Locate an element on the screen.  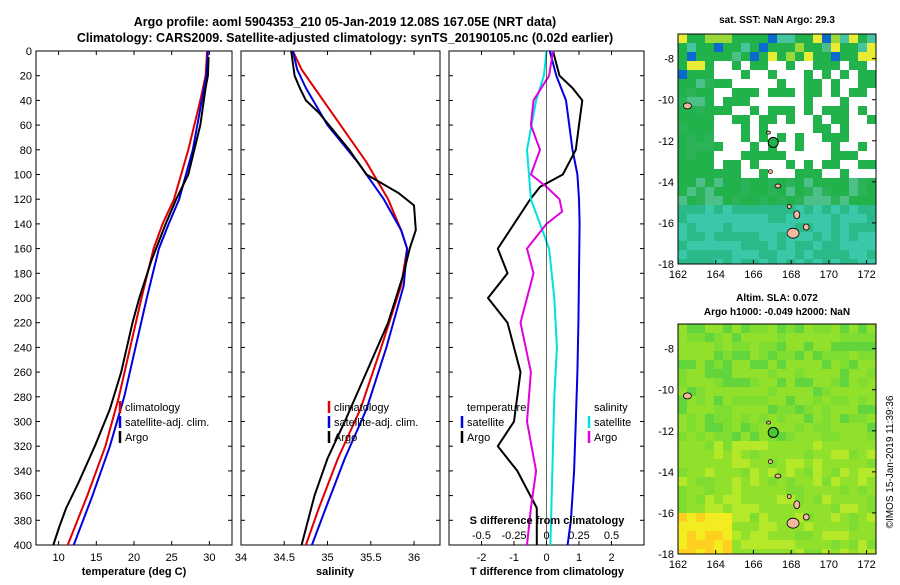
map-y-tick-label: -12 is located at coordinates (666, 142).